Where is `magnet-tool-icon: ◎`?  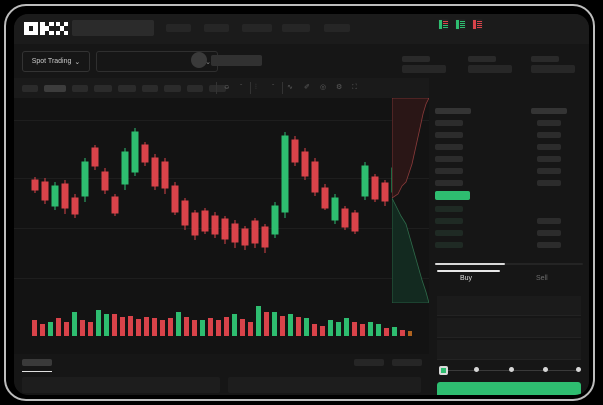
magnet-tool-icon: ◎ is located at coordinates (323, 87).